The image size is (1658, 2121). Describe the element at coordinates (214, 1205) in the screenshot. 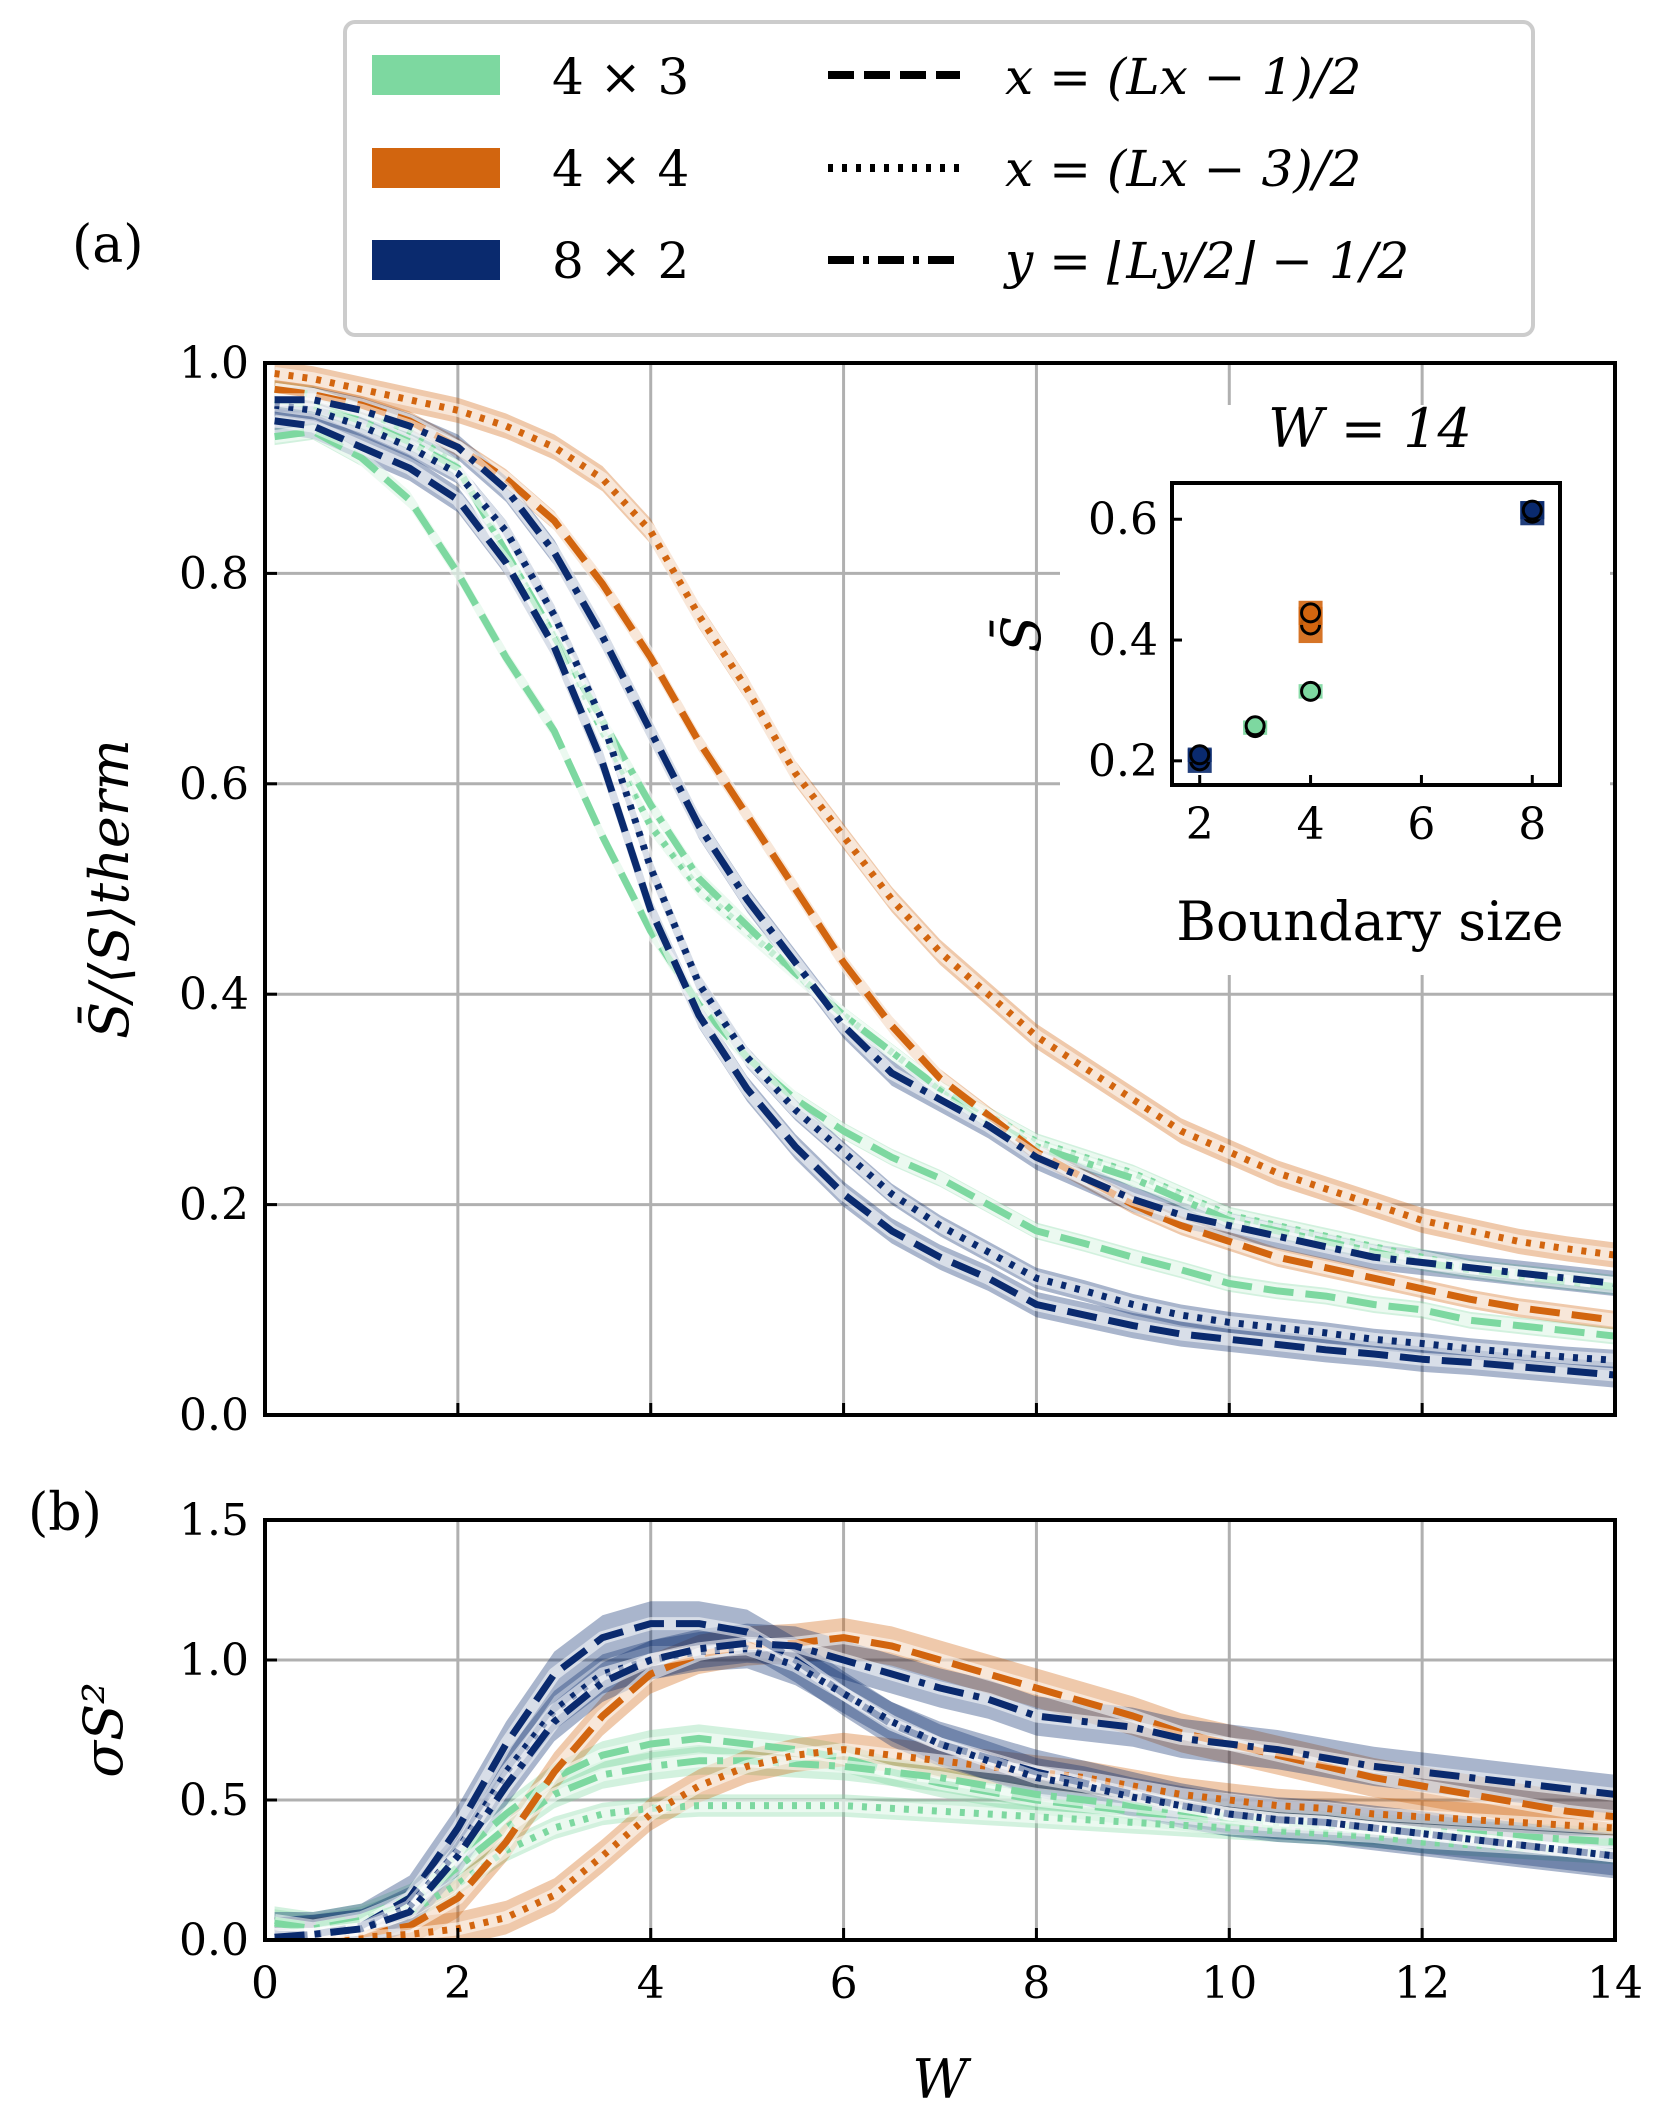

I see `panel-a-ytick-label: 0.2` at that location.